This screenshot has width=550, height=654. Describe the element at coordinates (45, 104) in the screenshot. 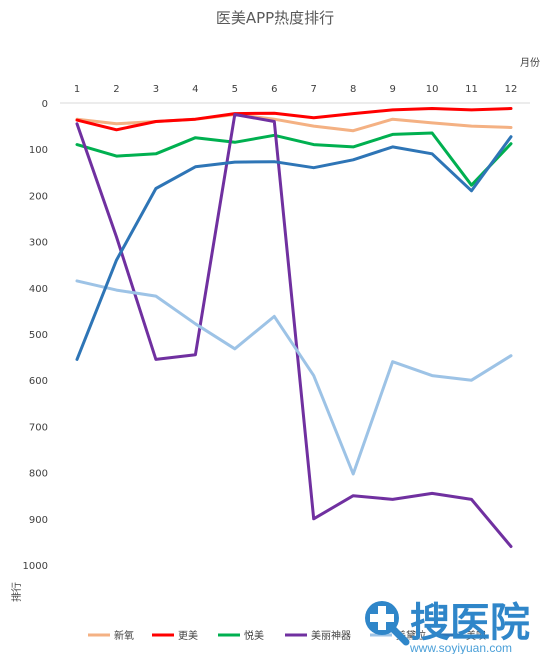

I see `y-tick-label: 0` at that location.